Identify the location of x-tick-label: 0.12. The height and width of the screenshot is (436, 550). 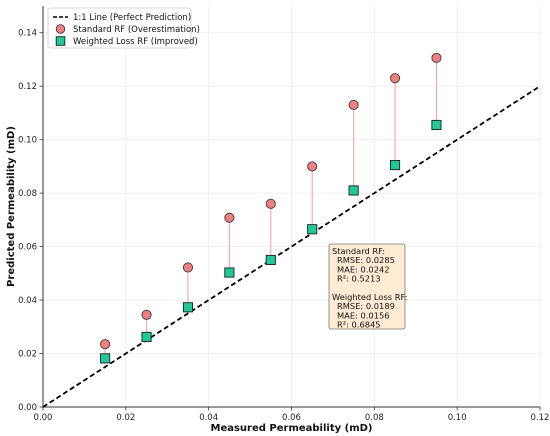
(540, 418).